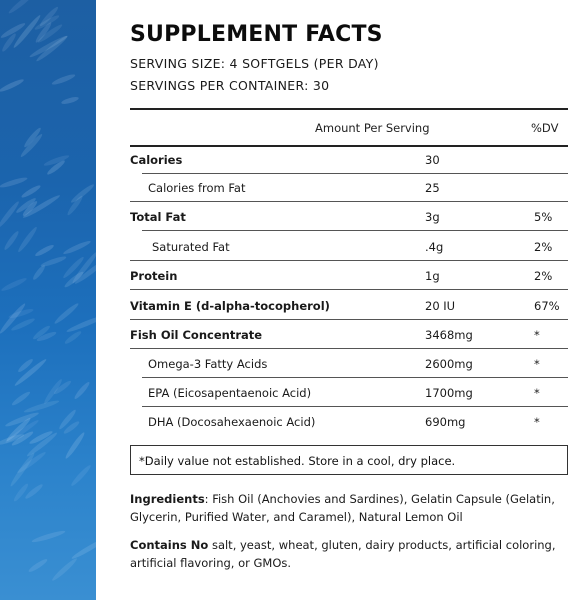 This screenshot has height=600, width=570. Describe the element at coordinates (158, 217) in the screenshot. I see `nutrient-name: Total Fat` at that location.